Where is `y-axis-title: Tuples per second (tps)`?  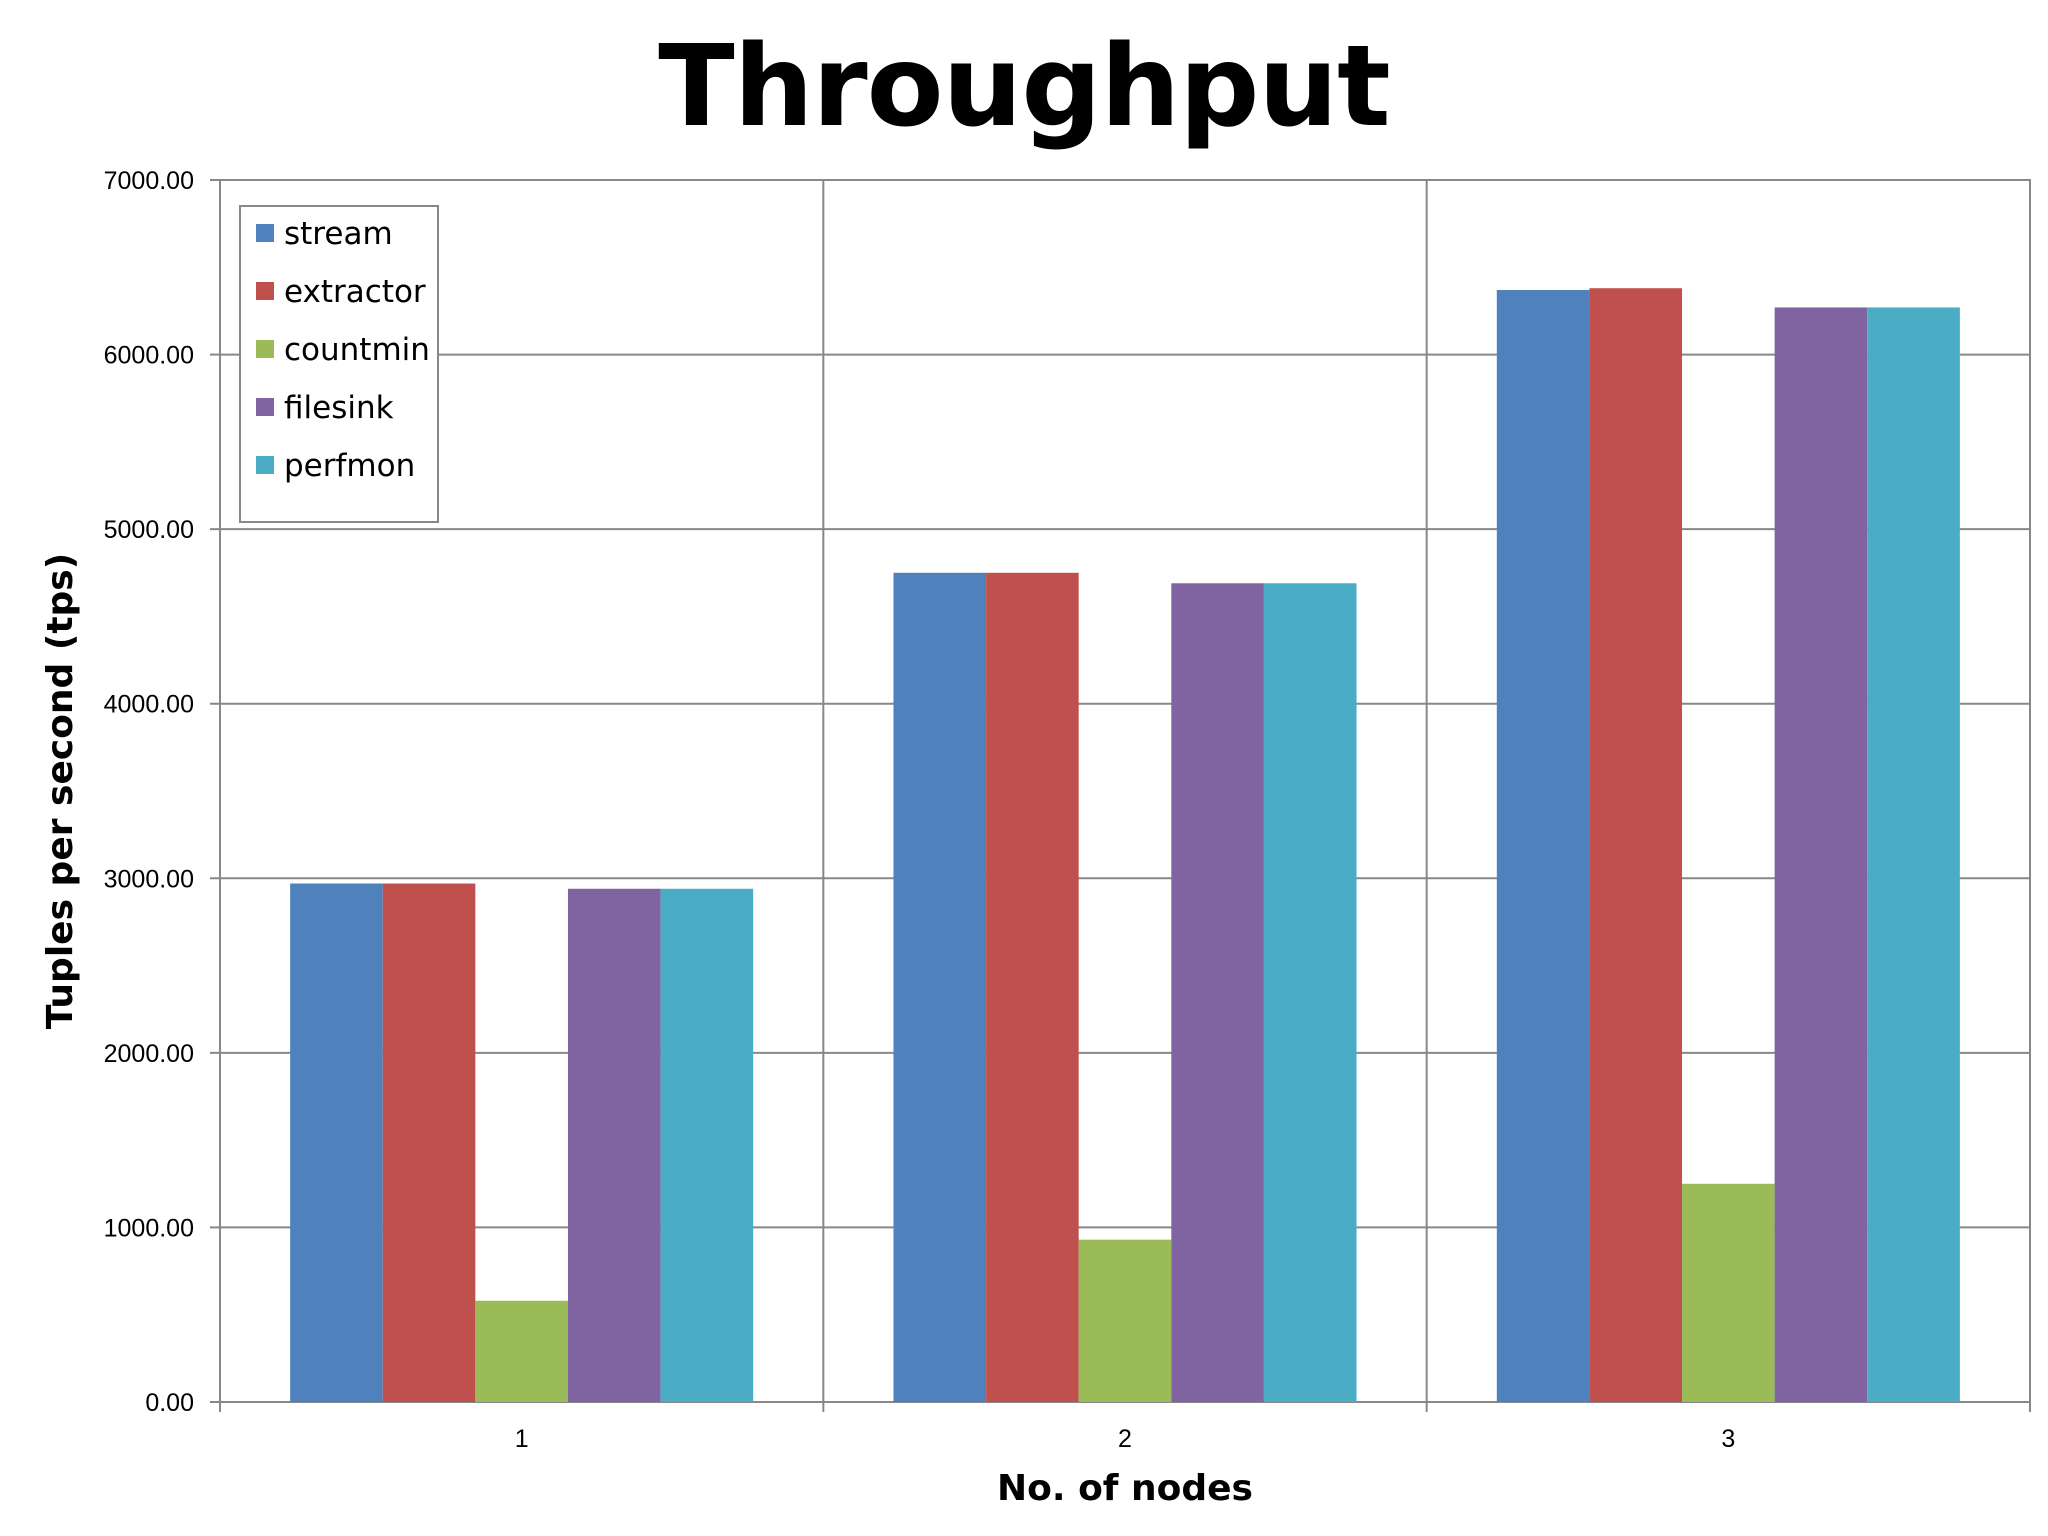
y-axis-title: Tuples per second (tps) is located at coordinates (60, 791).